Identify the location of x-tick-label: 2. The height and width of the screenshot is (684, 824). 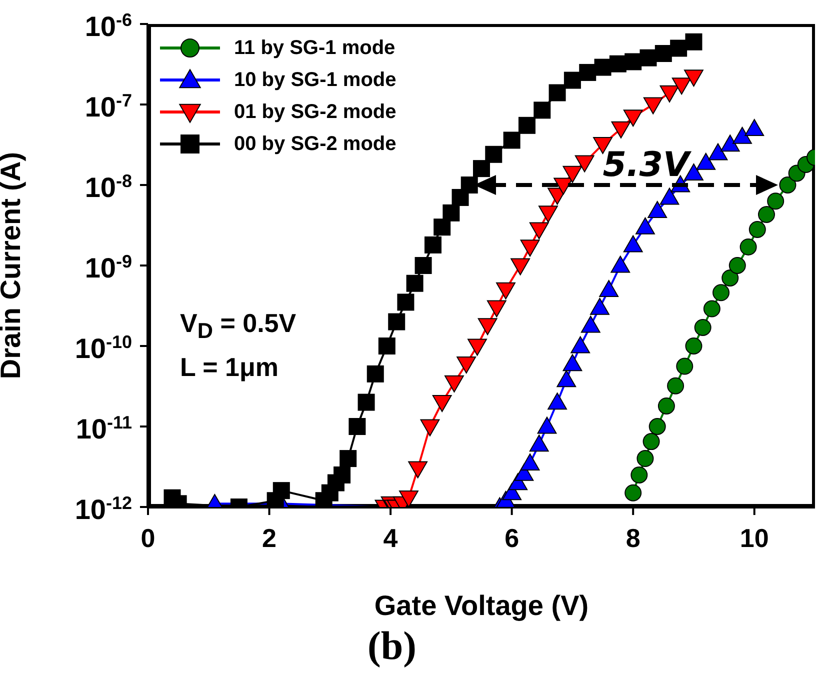
(269, 538).